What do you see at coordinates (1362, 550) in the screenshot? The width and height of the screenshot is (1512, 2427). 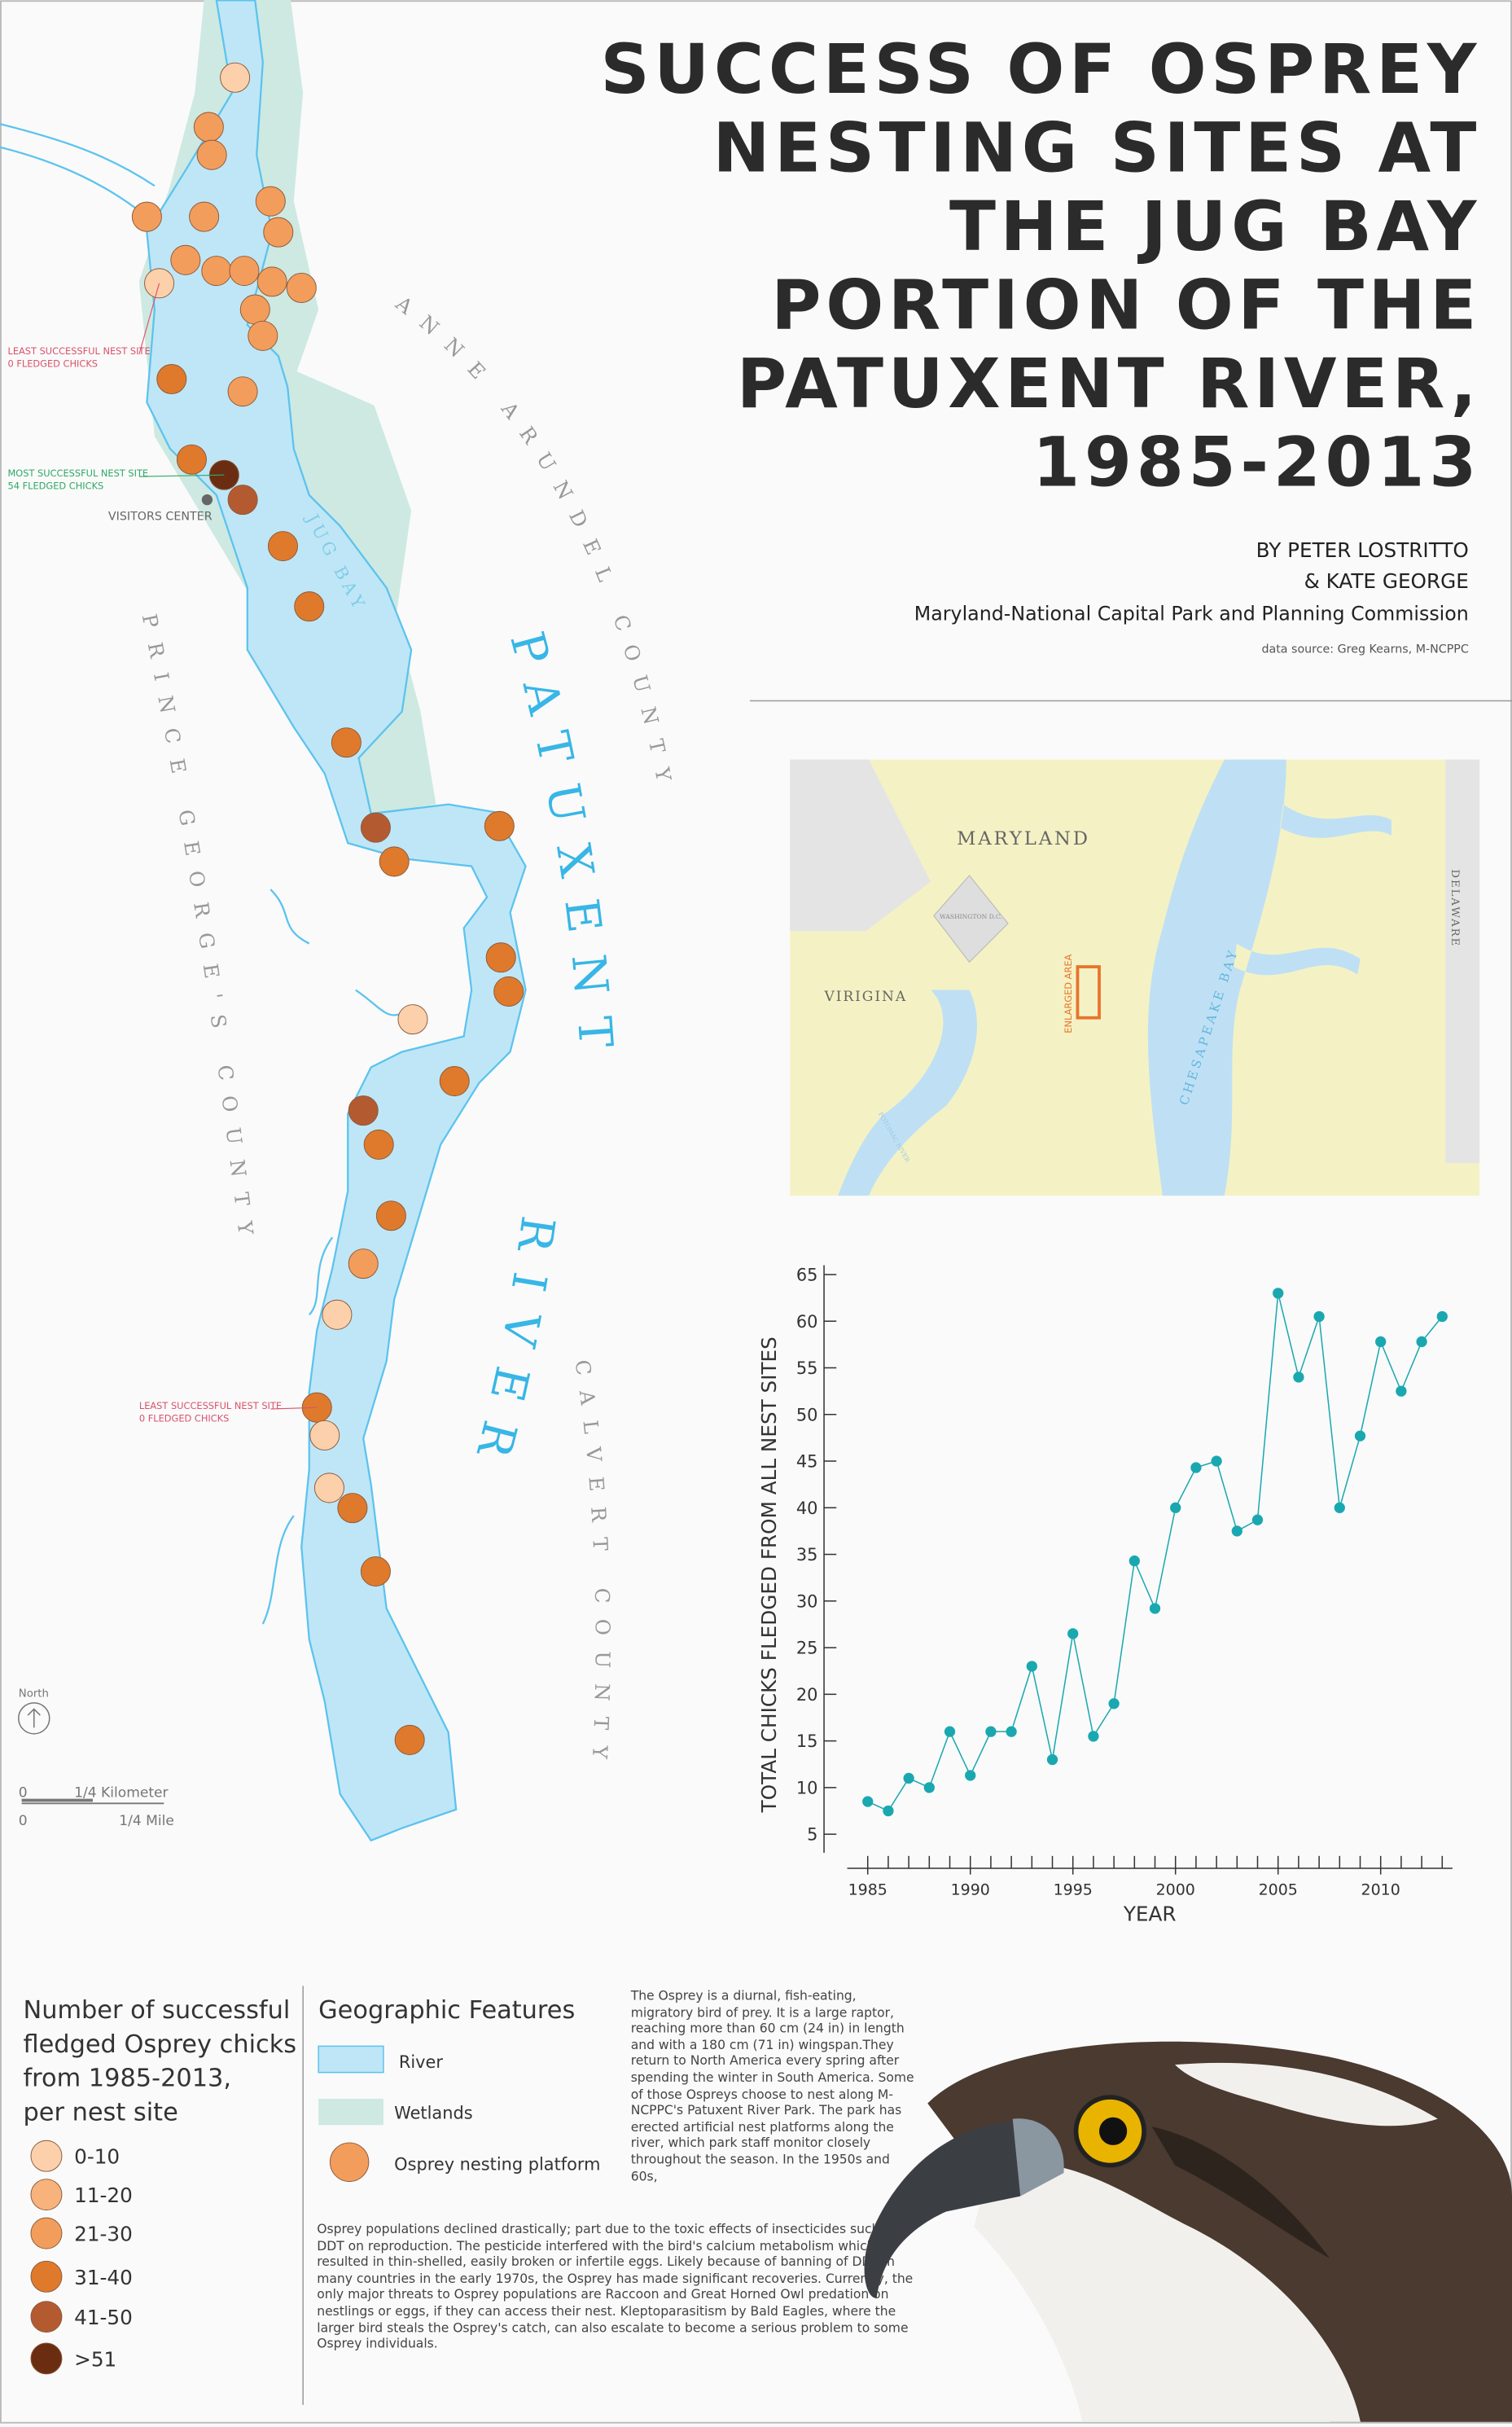 I see `author: BY PETER LOSTRITTO` at bounding box center [1362, 550].